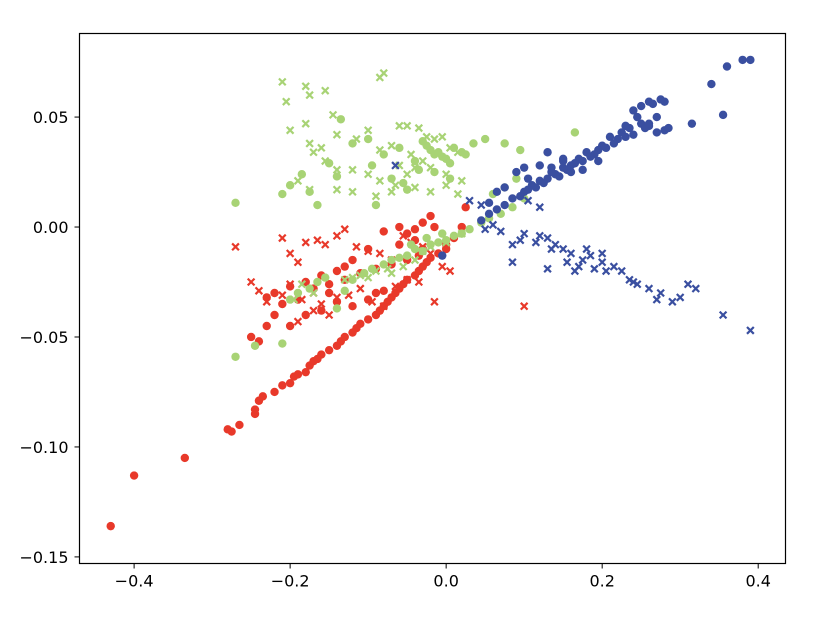 The height and width of the screenshot is (623, 830). I want to click on y-tick-label-0: 0.05, so click(51, 117).